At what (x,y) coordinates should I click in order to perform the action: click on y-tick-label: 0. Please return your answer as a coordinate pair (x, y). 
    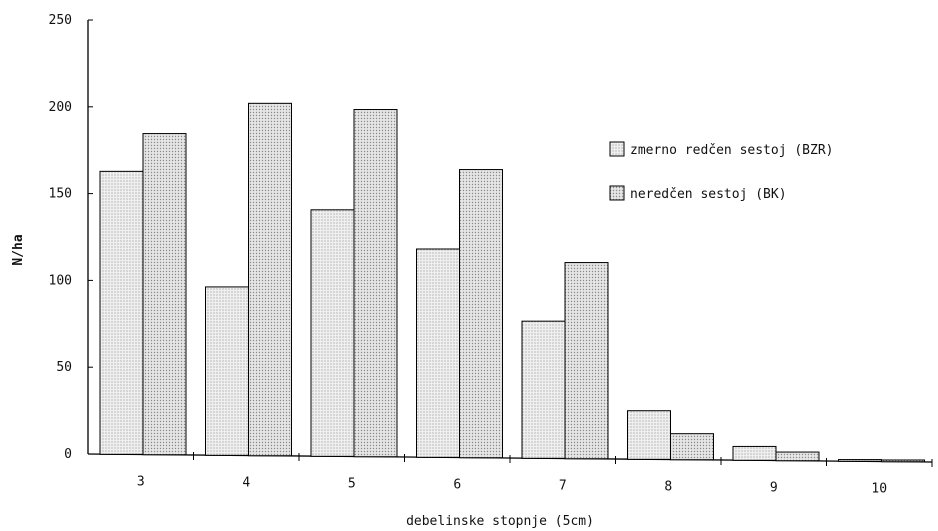
    Looking at the image, I should click on (68, 454).